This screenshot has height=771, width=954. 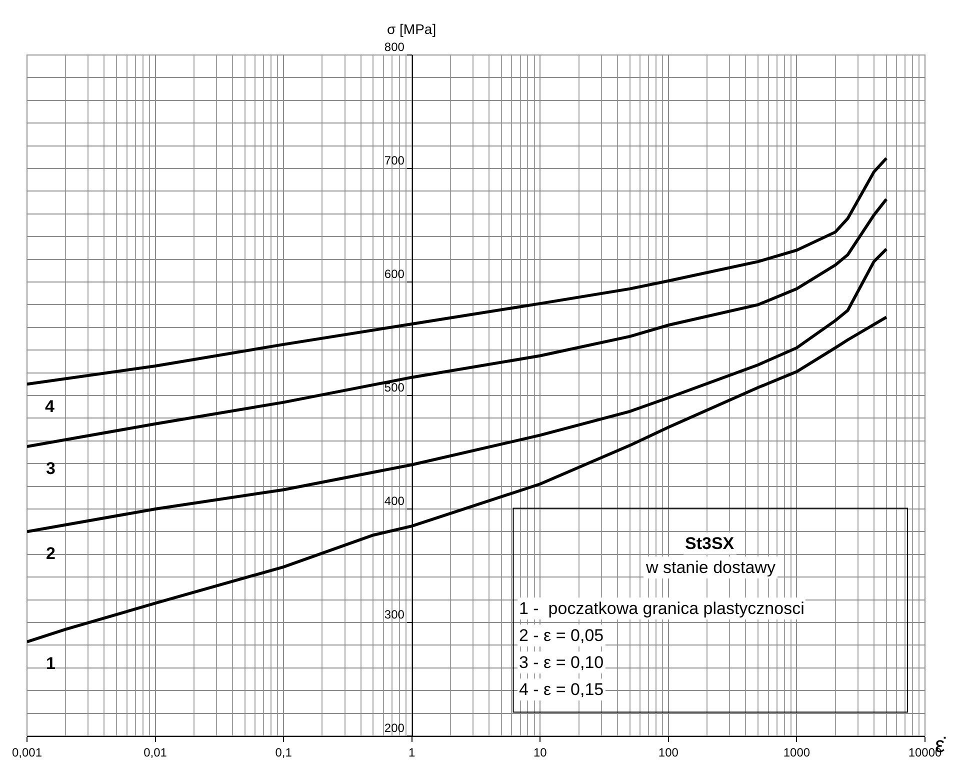 I want to click on y-tick-label: 400, so click(x=394, y=501).